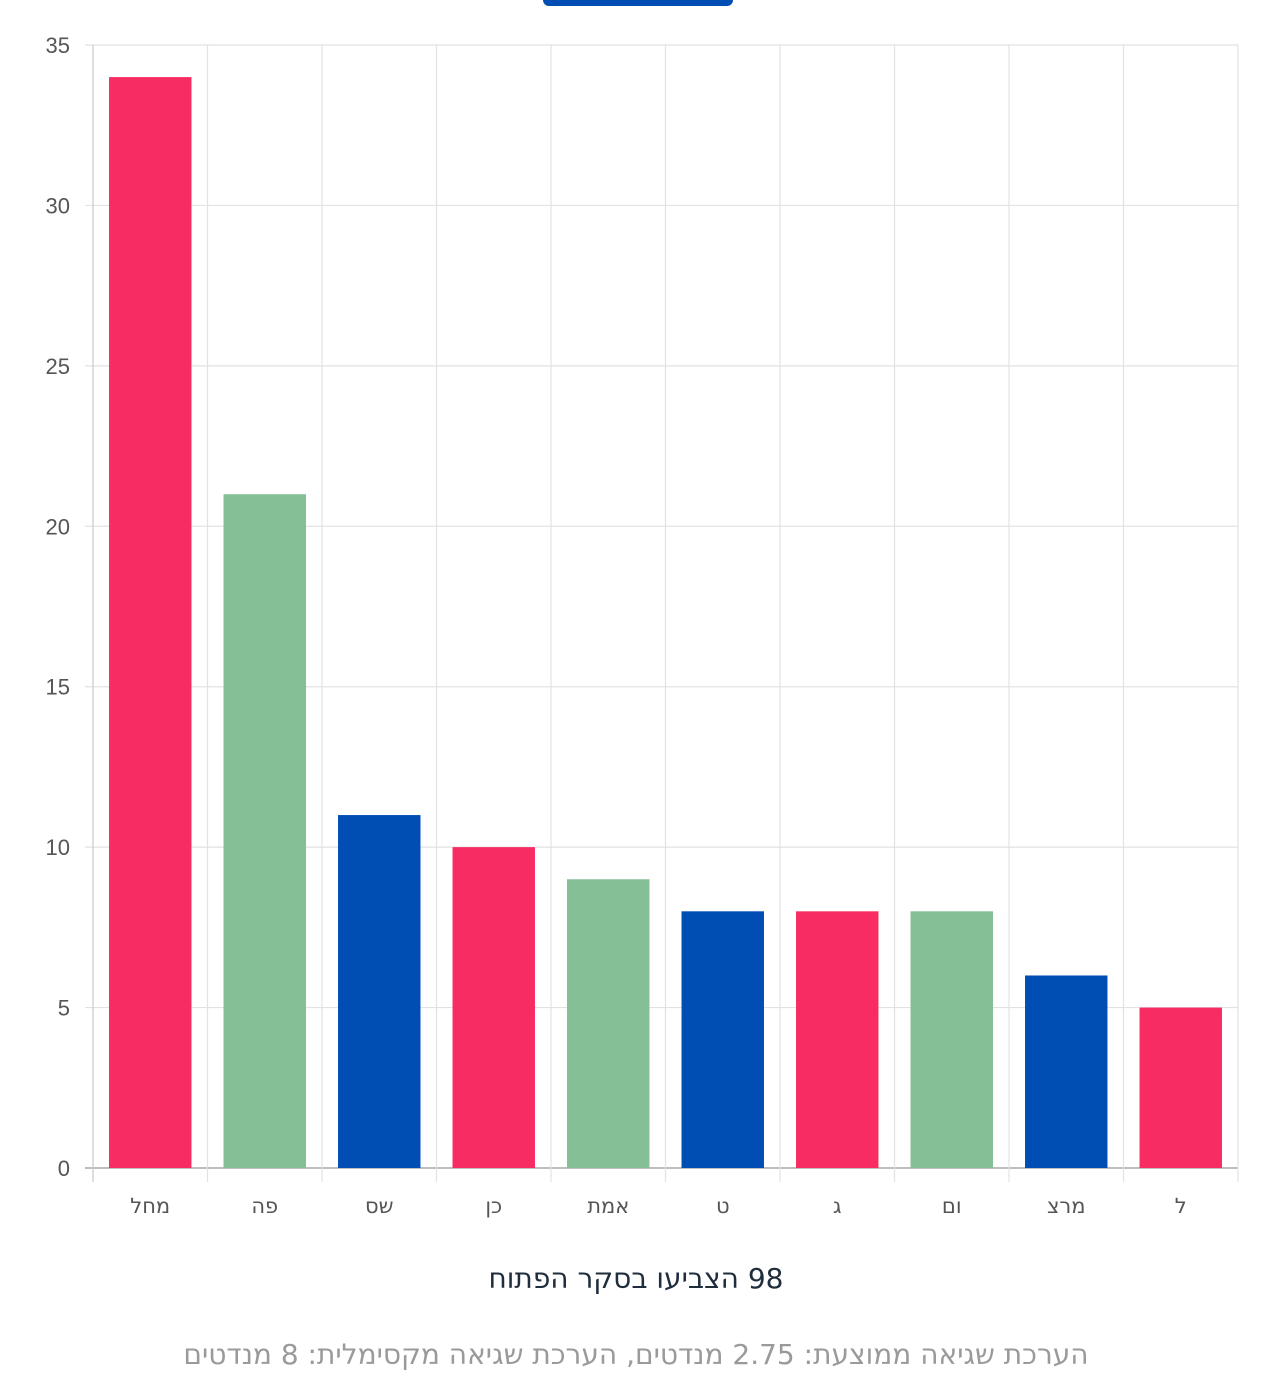 The height and width of the screenshot is (1394, 1272). Describe the element at coordinates (264, 1206) in the screenshot. I see `x-tick-label: פה` at that location.